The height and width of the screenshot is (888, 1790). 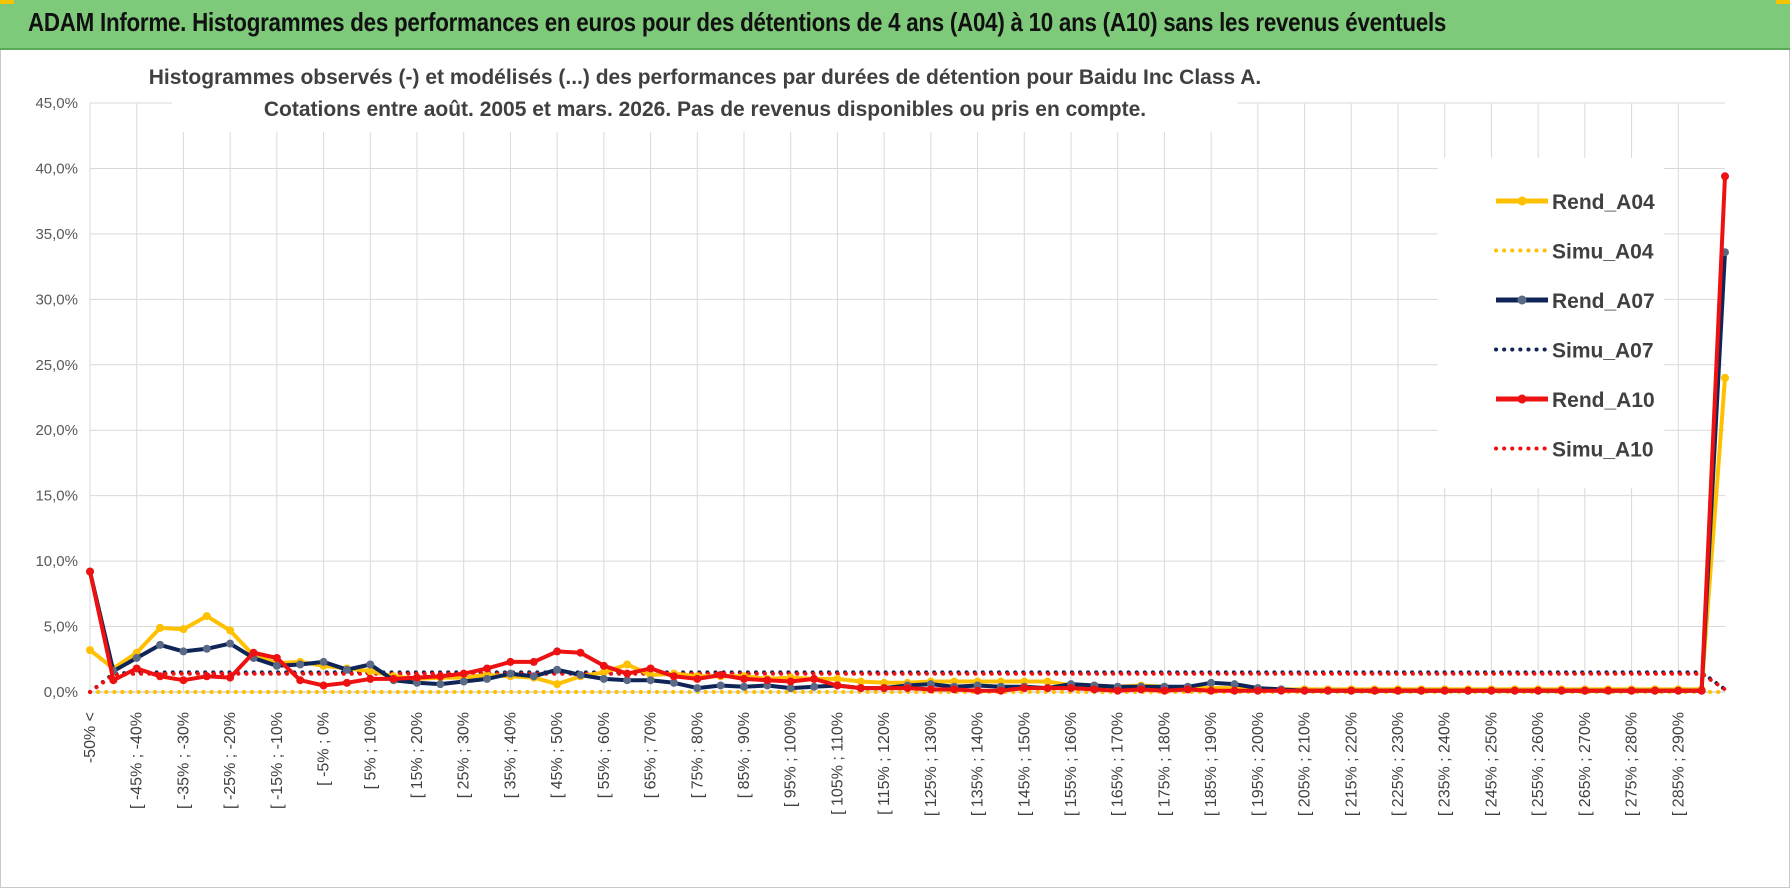 What do you see at coordinates (1071, 764) in the screenshot?
I see `x-tick-label: [ 155% ; 160%` at bounding box center [1071, 764].